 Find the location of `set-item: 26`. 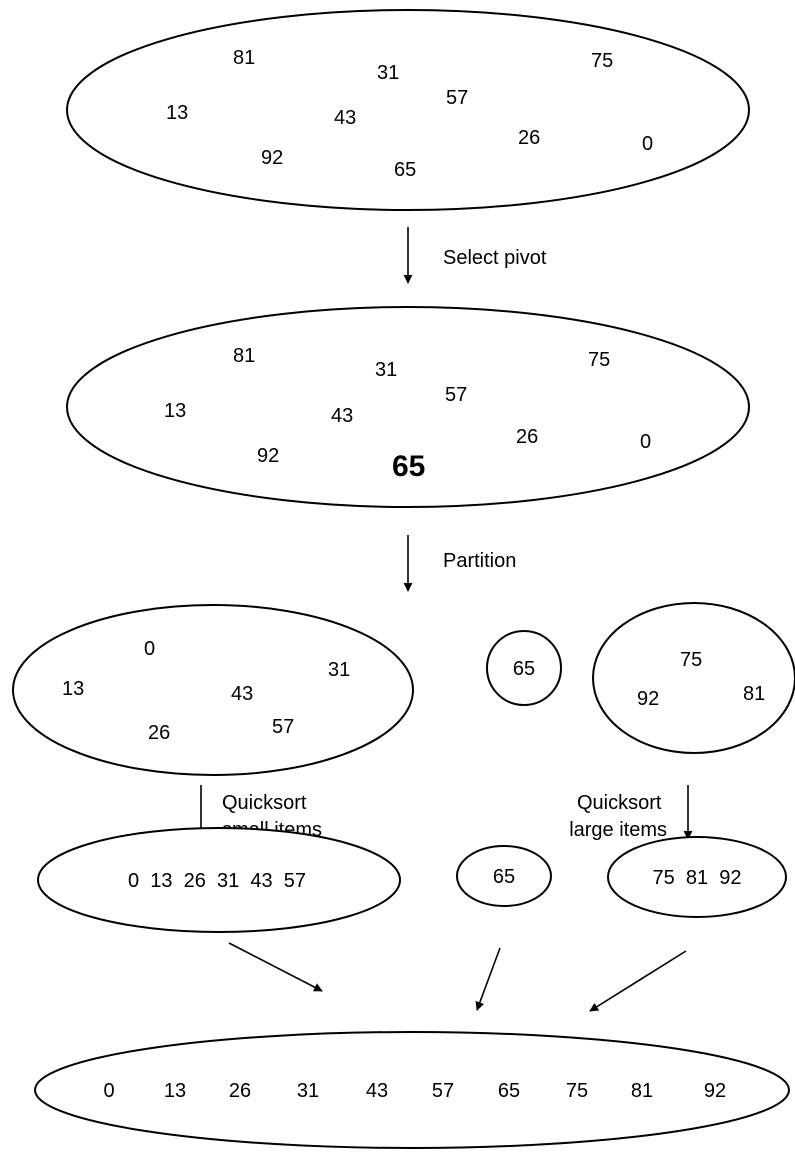

set-item: 26 is located at coordinates (527, 437).